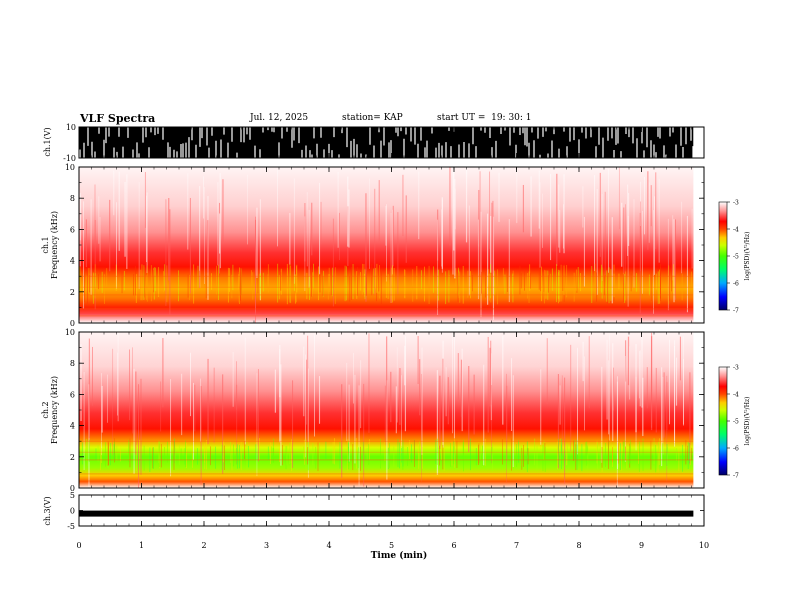 The width and height of the screenshot is (792, 612). Describe the element at coordinates (399, 555) in the screenshot. I see `time-axis-label: Time (min)` at that location.